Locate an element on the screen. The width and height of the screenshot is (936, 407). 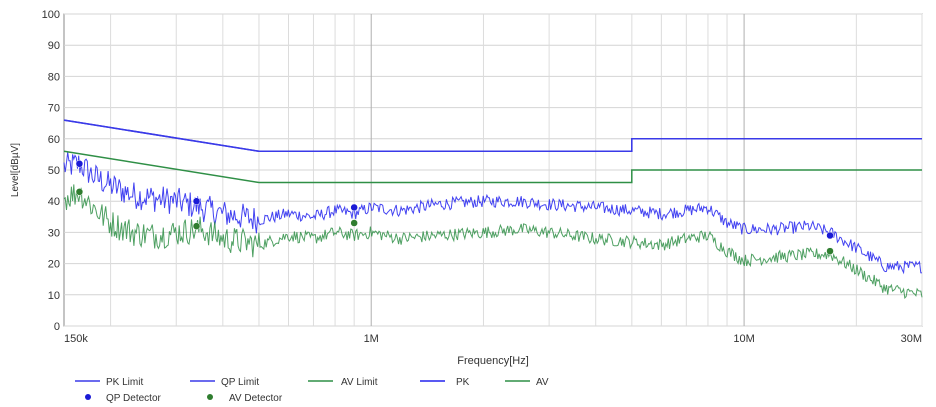
y-tick-label: 80 is located at coordinates (54, 77).